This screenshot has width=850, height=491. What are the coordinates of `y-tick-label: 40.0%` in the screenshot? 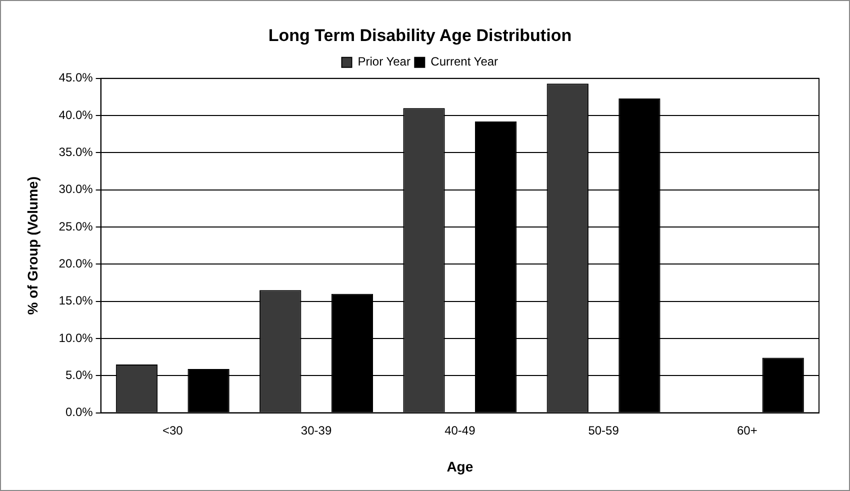 It's located at (76, 115).